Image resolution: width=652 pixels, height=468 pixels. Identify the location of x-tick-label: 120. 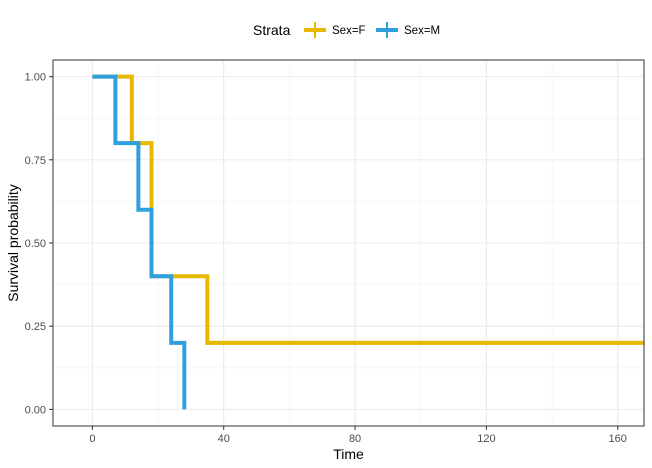
(486, 439).